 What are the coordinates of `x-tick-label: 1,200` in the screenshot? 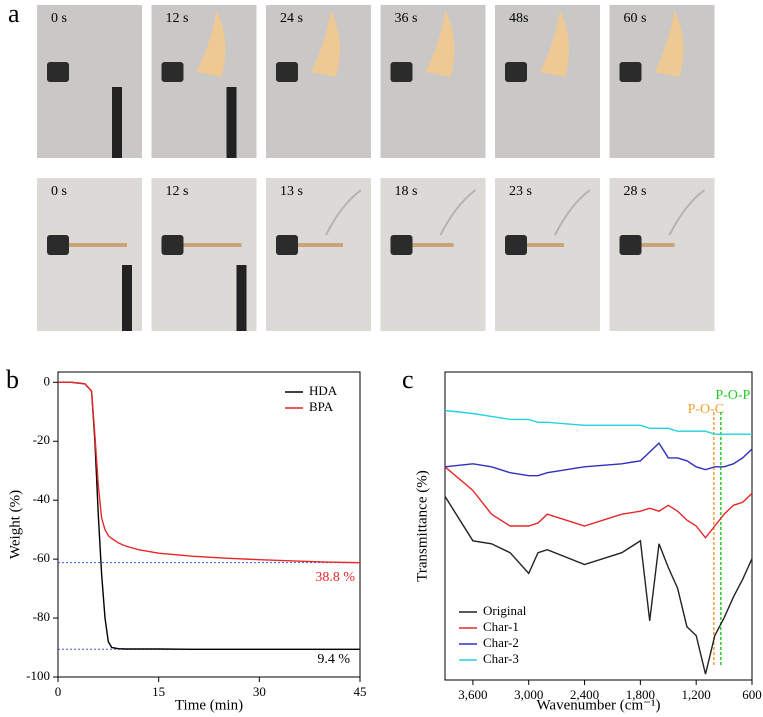 It's located at (696, 694).